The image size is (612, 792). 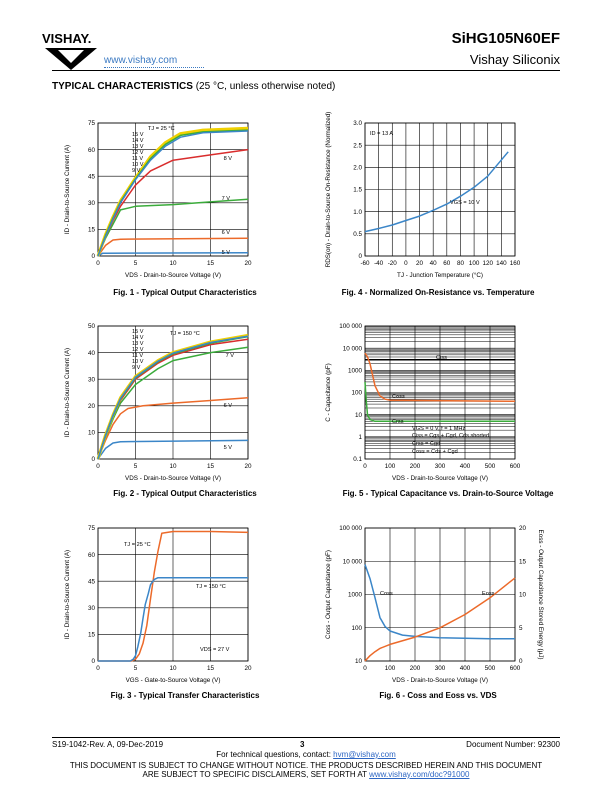 What do you see at coordinates (248, 668) in the screenshot?
I see `x-tick-label: 20` at bounding box center [248, 668].